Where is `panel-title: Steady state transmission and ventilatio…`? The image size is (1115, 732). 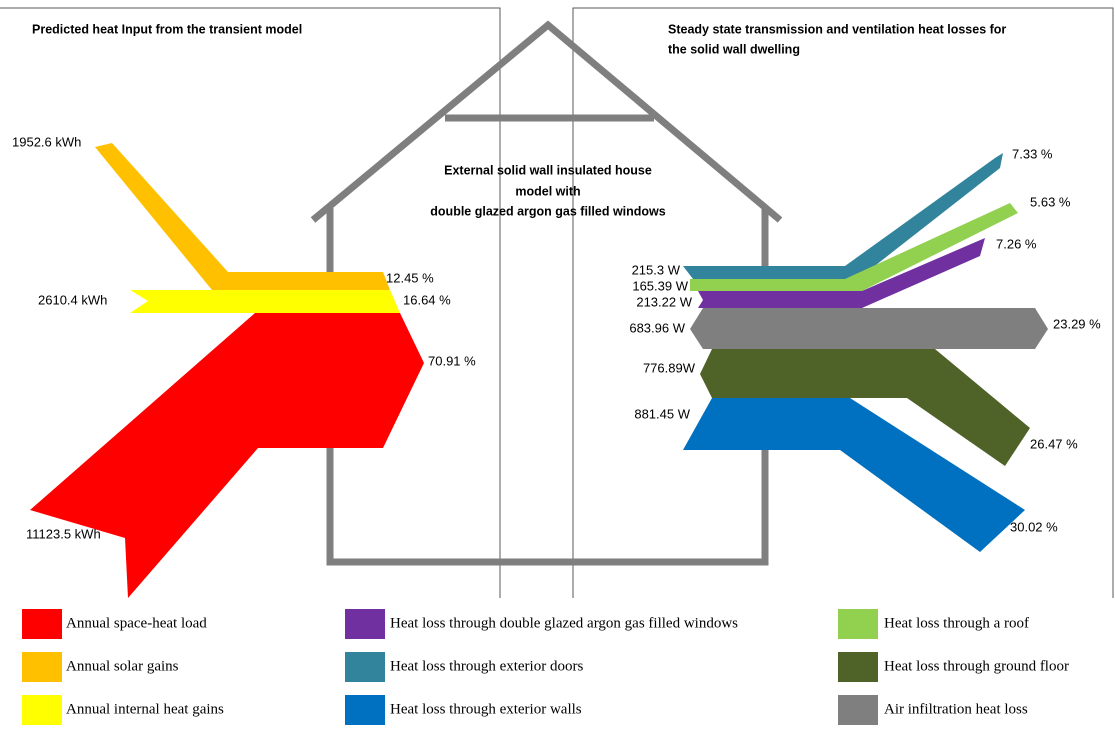 panel-title: Steady state transmission and ventilatio… is located at coordinates (837, 29).